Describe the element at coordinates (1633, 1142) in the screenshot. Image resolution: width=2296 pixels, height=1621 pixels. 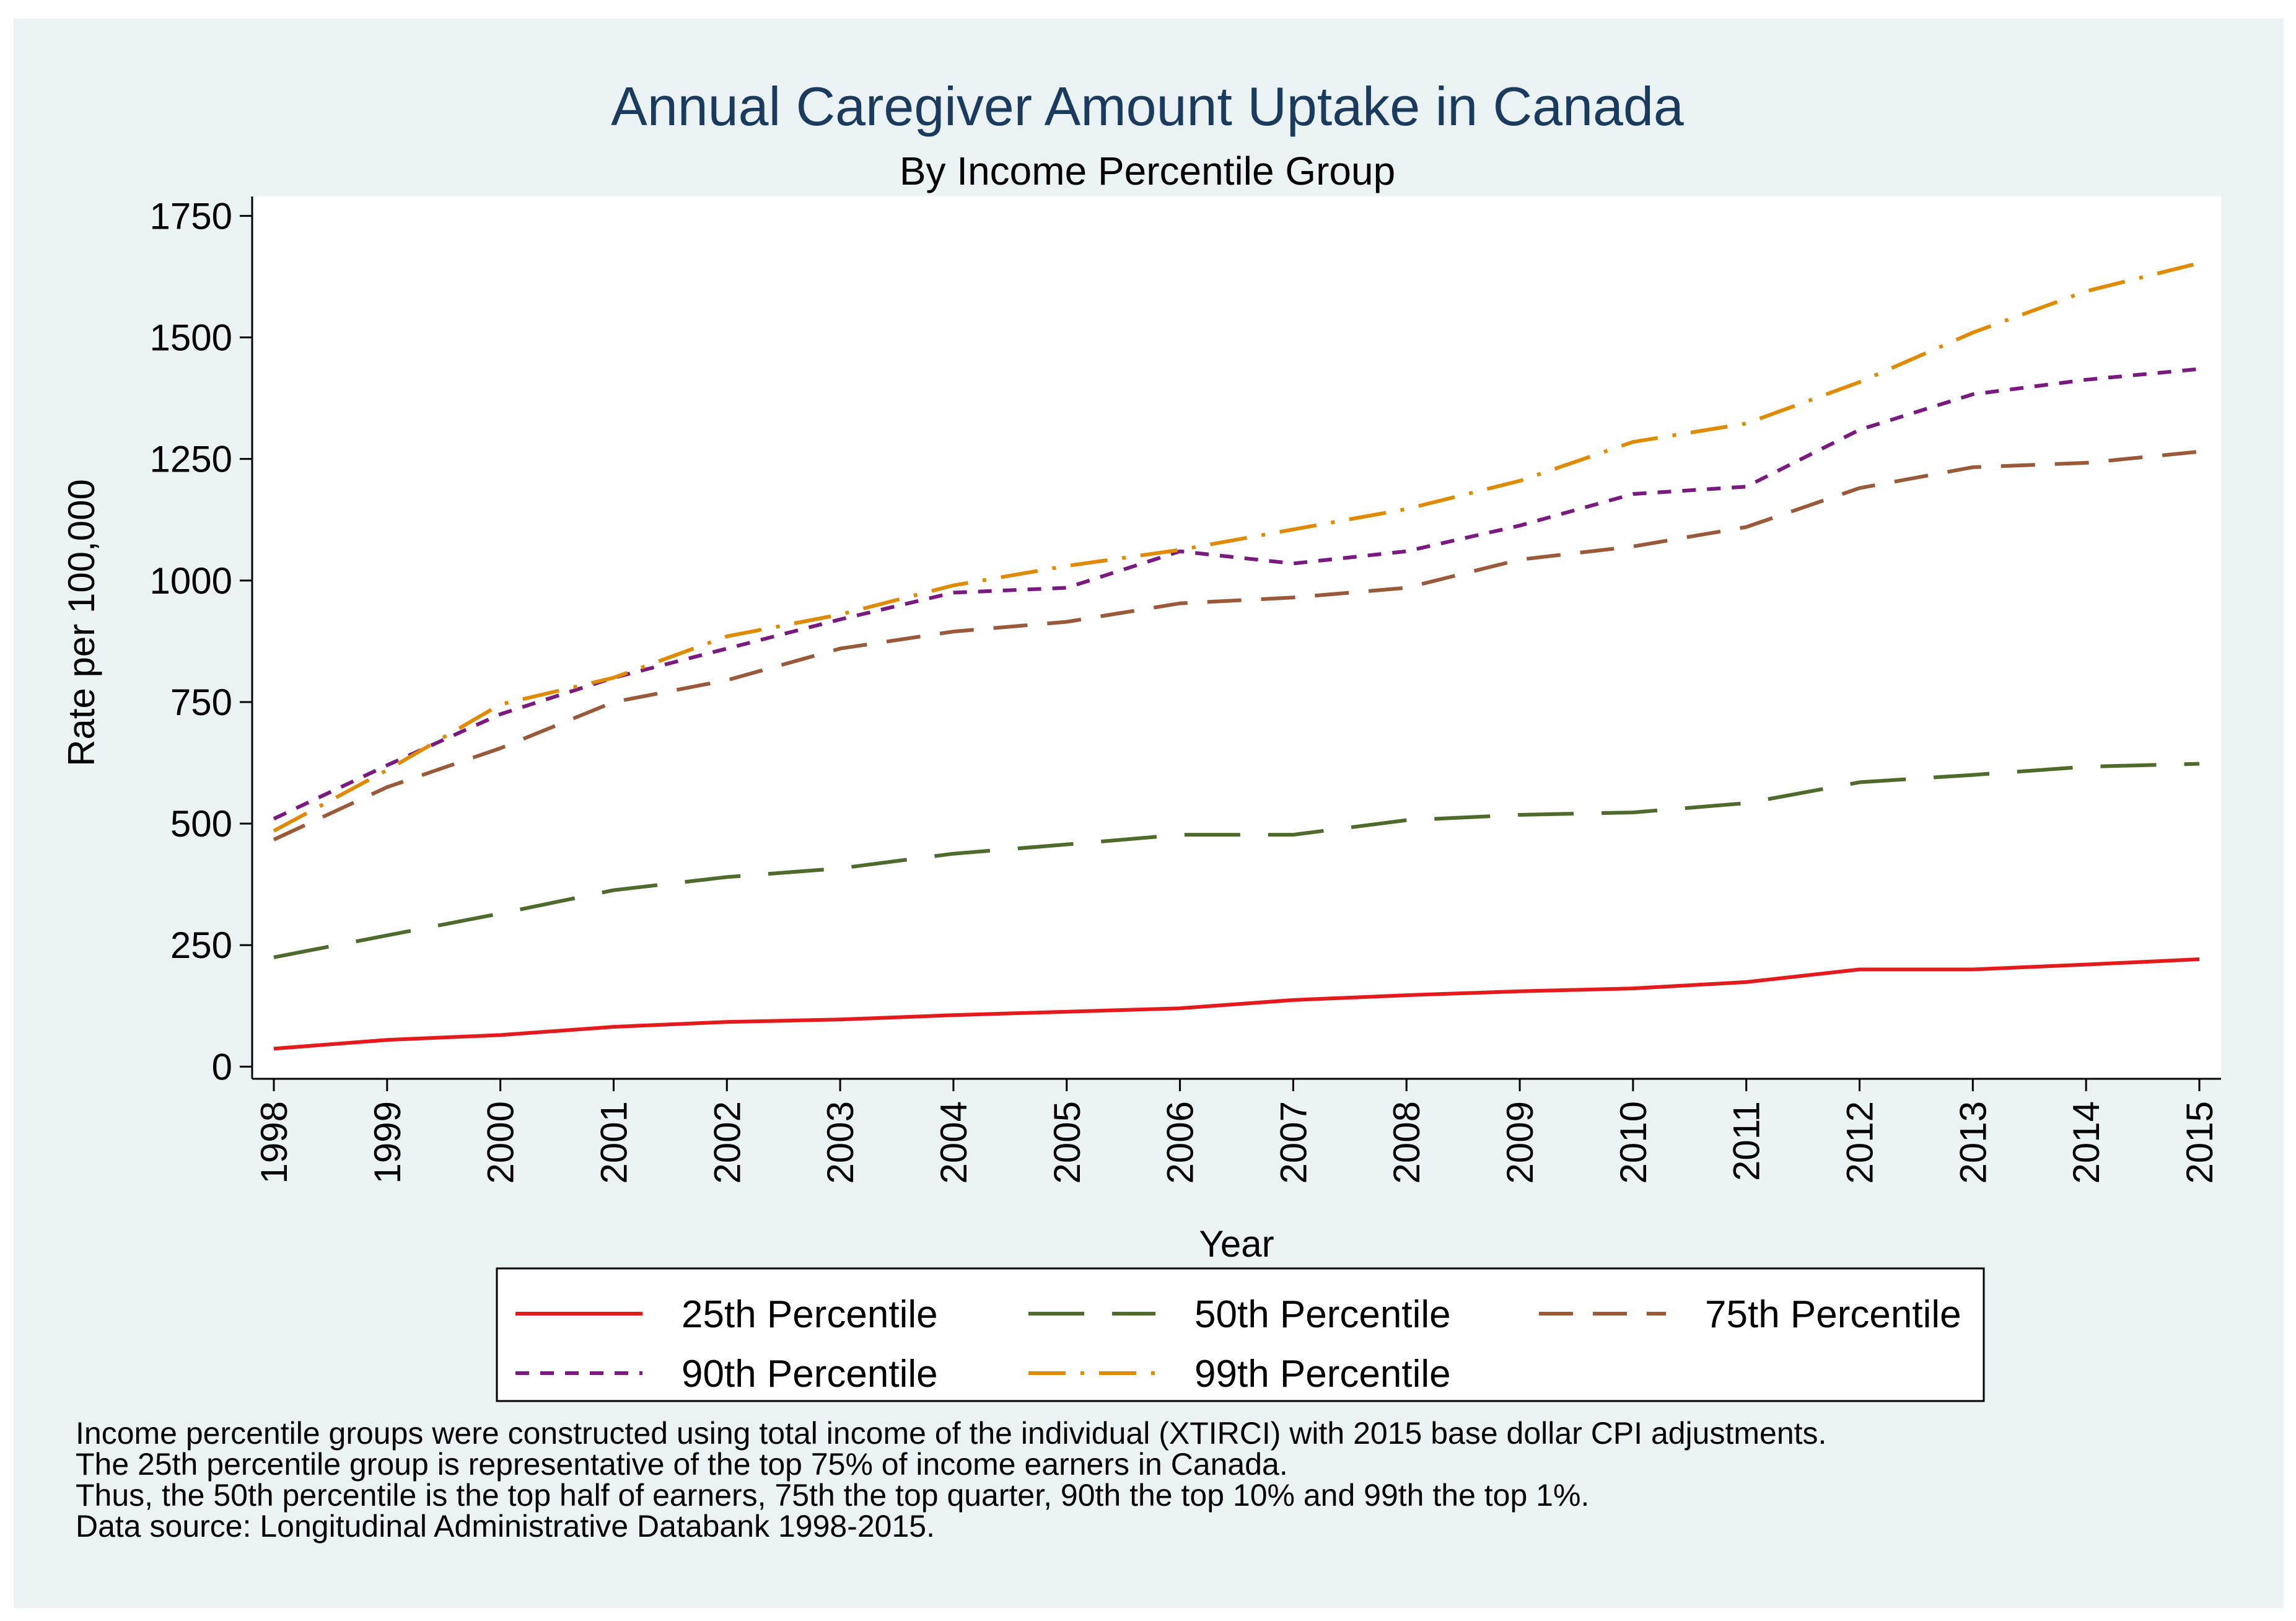
I see `x-tick-label: 2010` at that location.